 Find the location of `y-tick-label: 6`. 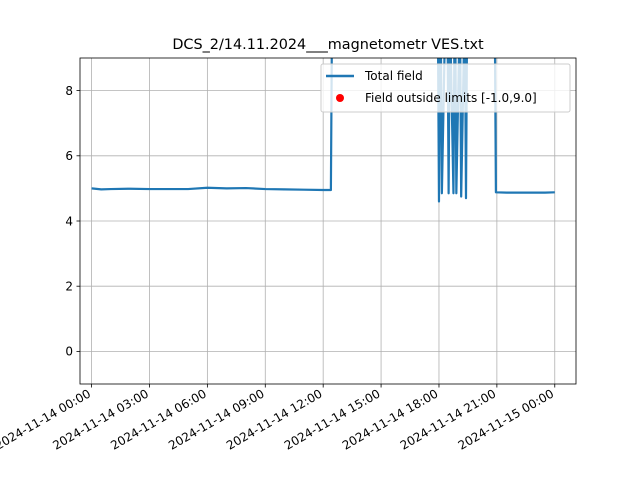

y-tick-label: 6 is located at coordinates (69, 156).